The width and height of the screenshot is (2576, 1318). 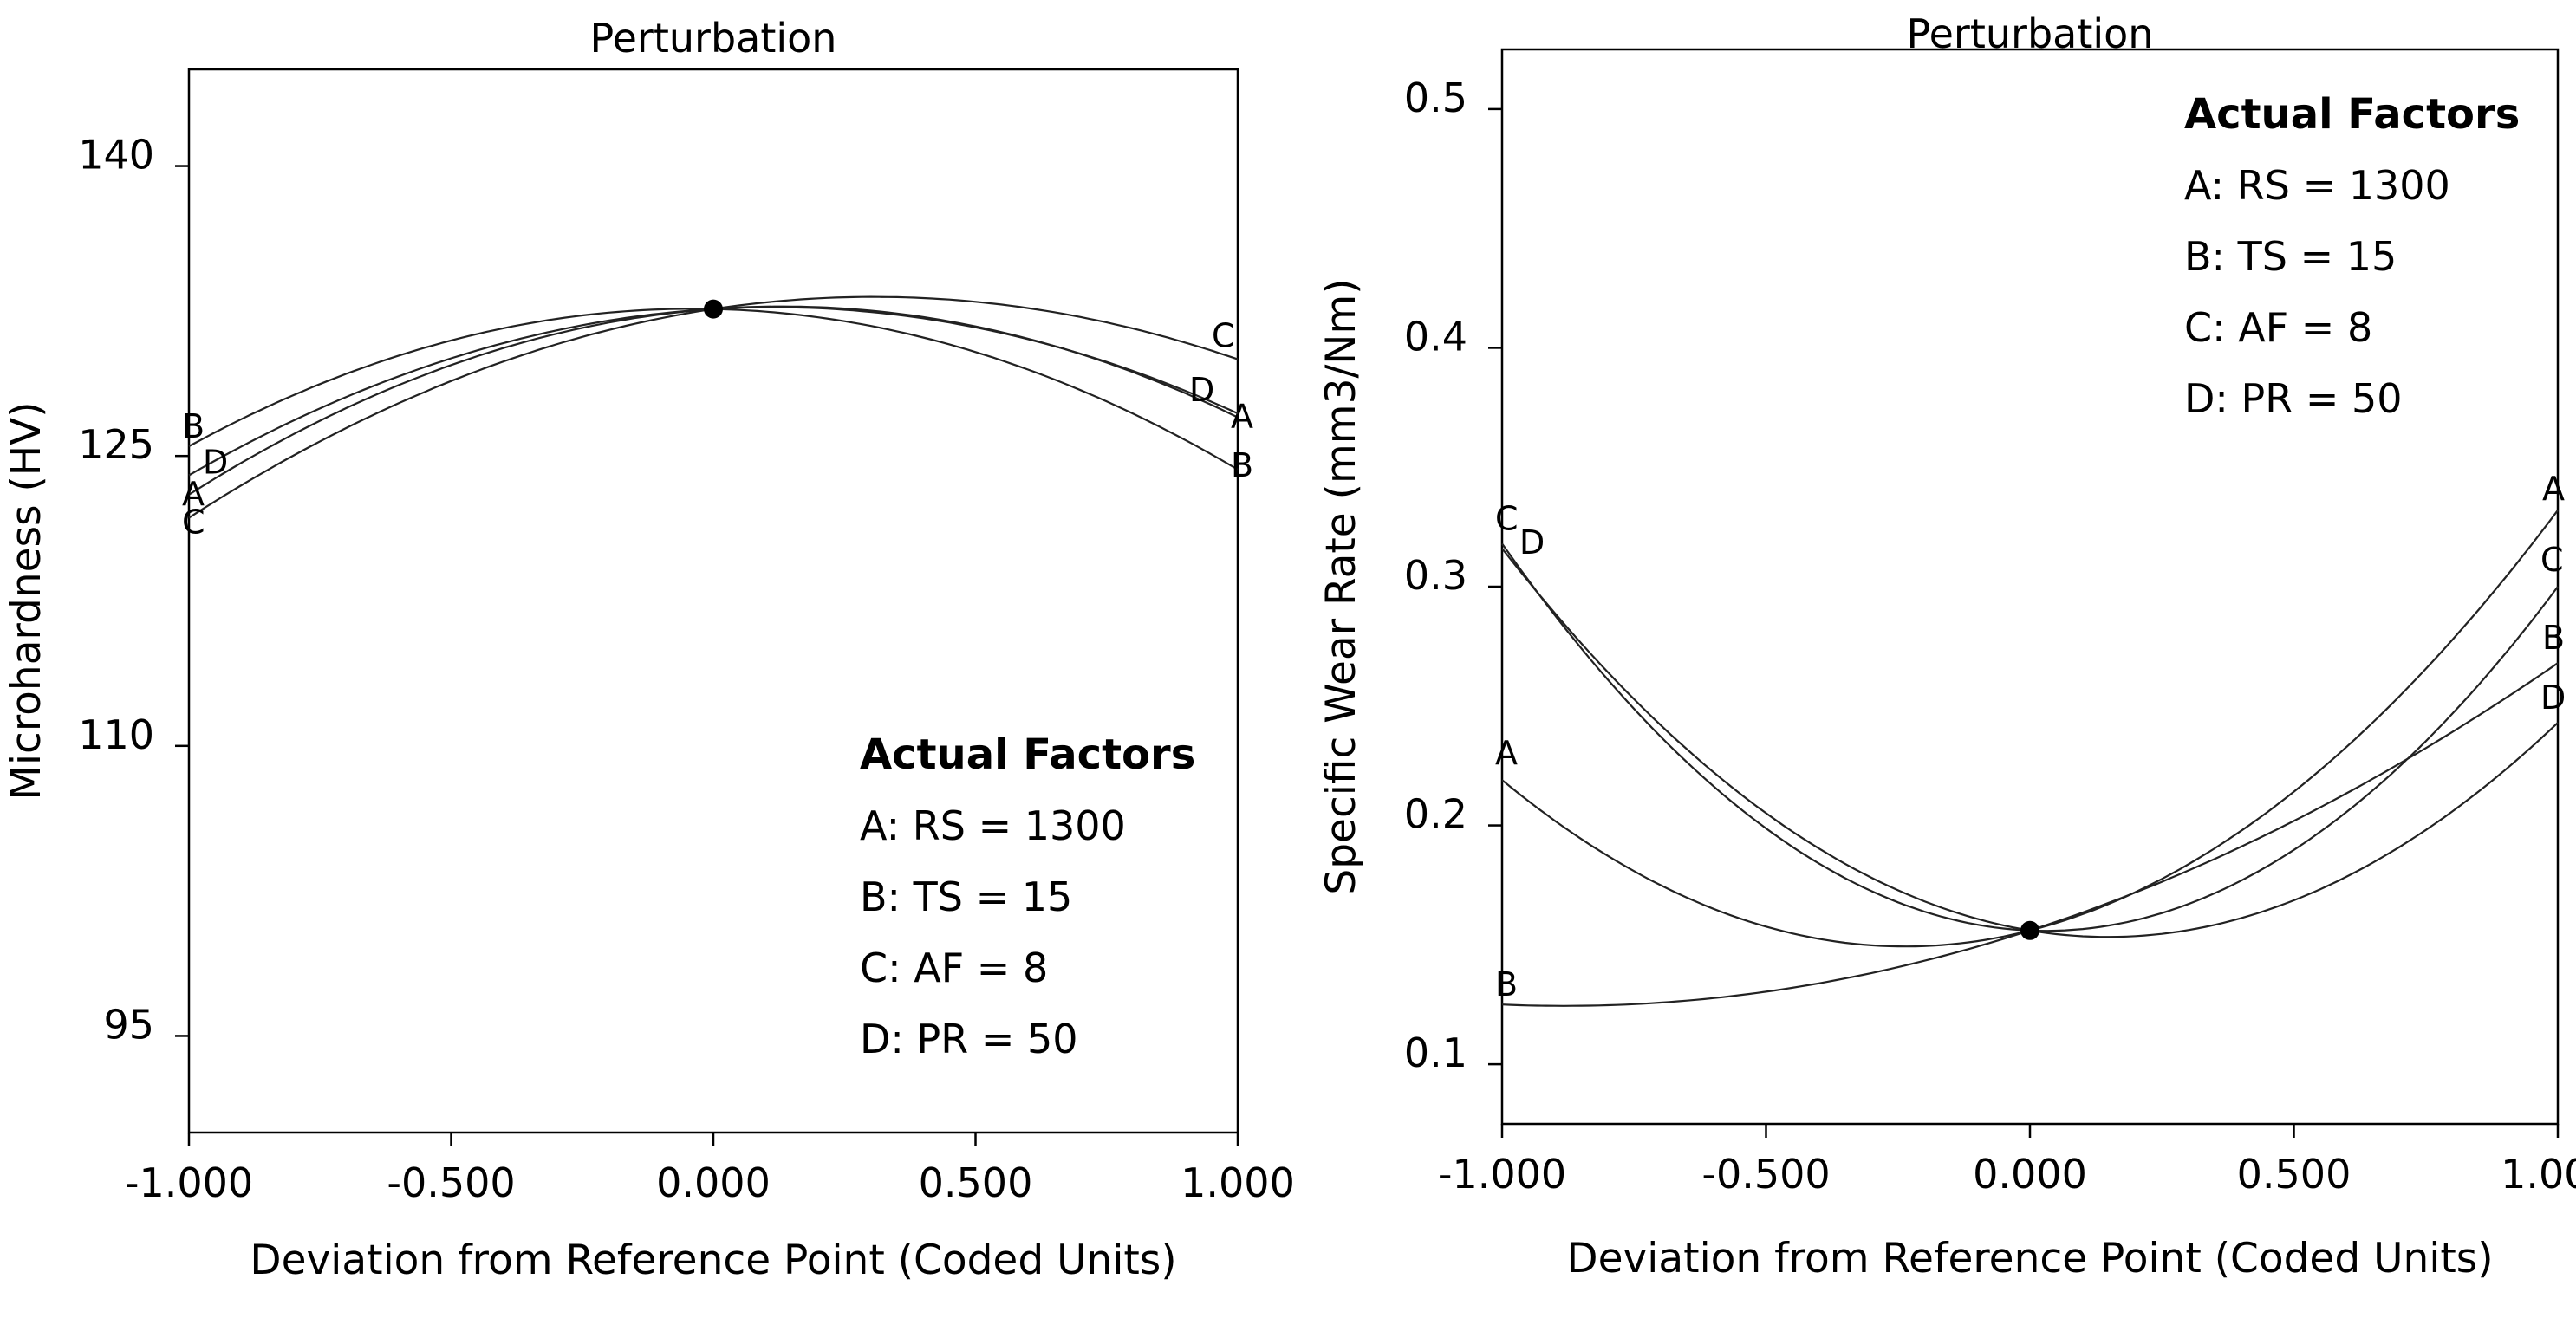 What do you see at coordinates (1435, 814) in the screenshot?
I see `y-tick-label: 0.2` at bounding box center [1435, 814].